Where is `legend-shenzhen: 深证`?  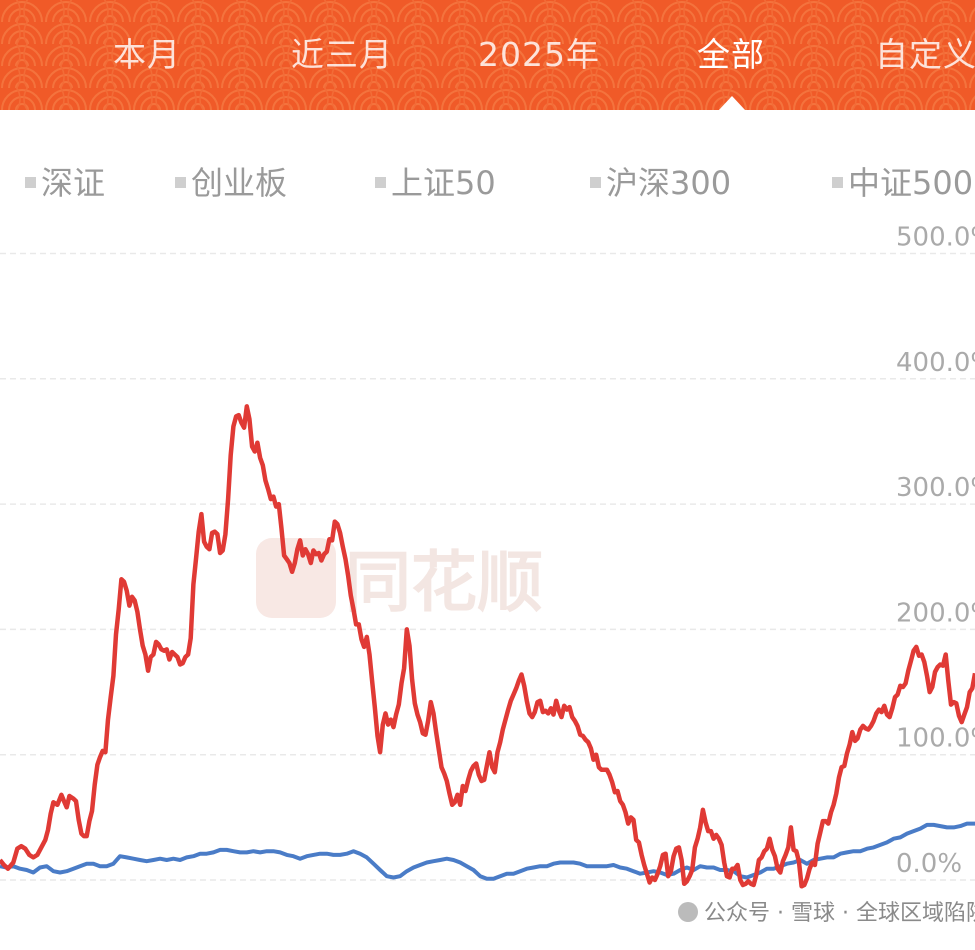
legend-shenzhen: 深证 is located at coordinates (65, 181).